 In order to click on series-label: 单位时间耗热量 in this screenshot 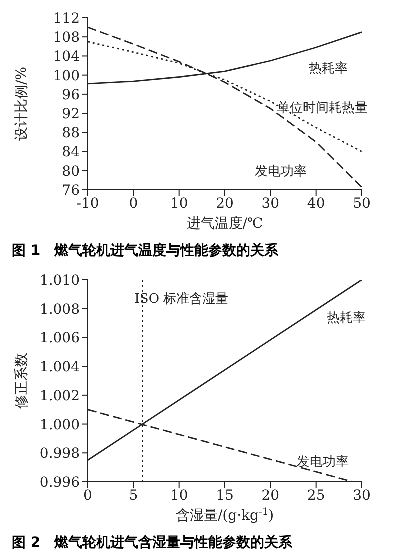, I will do `click(322, 108)`.